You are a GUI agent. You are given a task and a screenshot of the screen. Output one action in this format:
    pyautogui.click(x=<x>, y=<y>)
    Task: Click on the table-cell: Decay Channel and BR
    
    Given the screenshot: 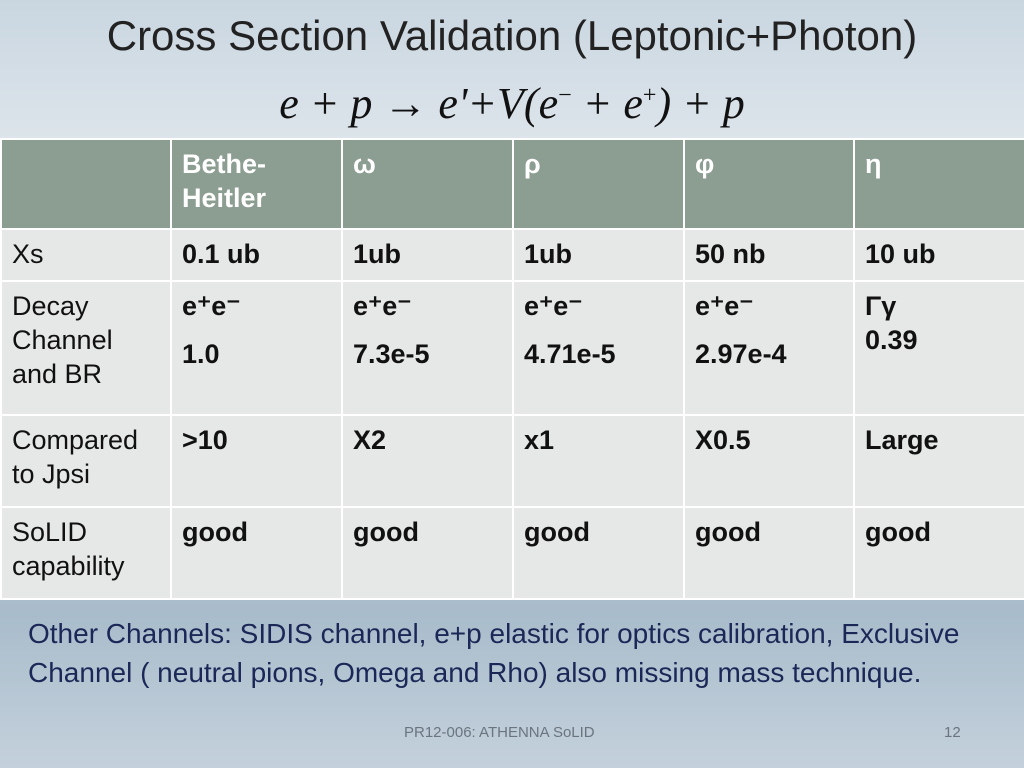 What is the action you would take?
    pyautogui.click(x=86, y=348)
    